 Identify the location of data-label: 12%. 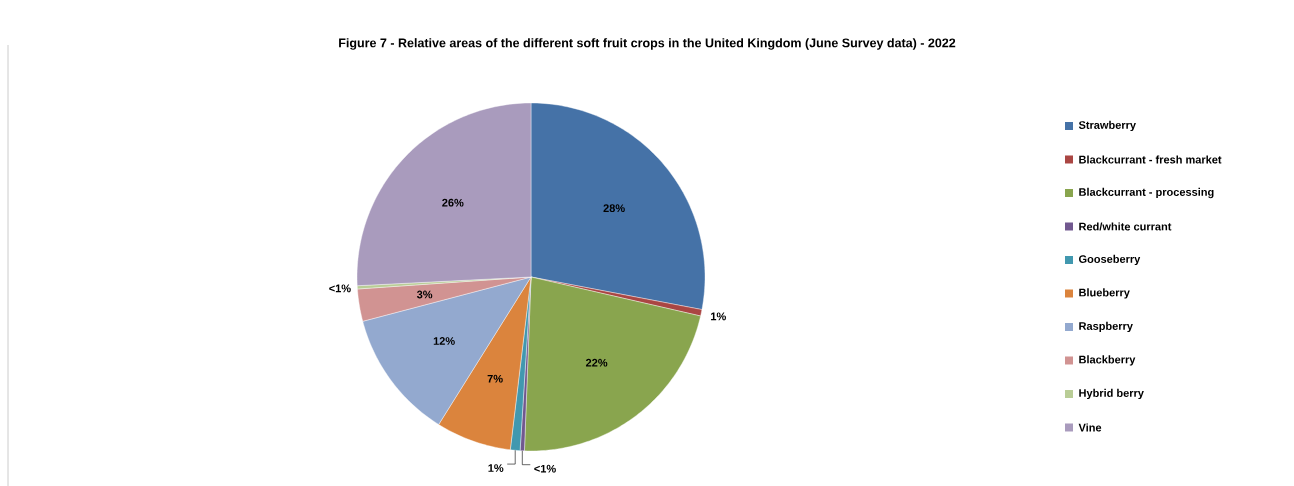
(444, 340).